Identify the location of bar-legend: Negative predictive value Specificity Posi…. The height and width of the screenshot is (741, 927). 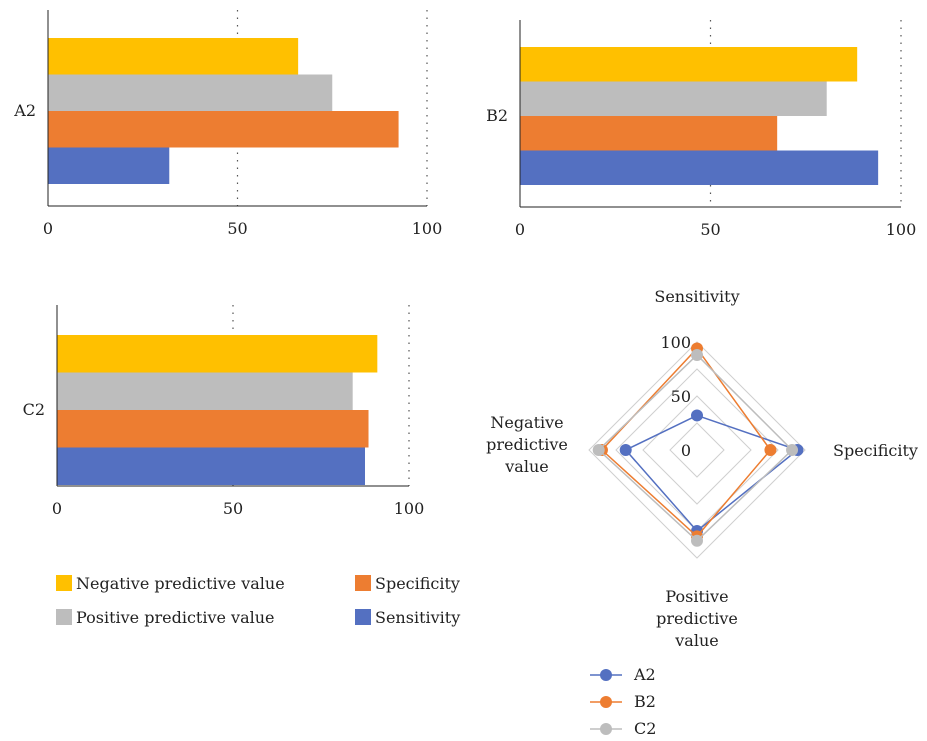
(258, 600).